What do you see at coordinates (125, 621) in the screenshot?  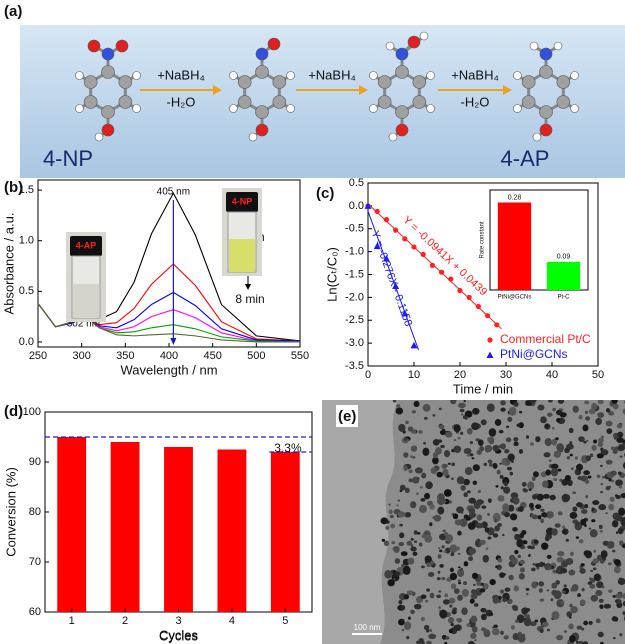 I see `x-tick-label: 2` at bounding box center [125, 621].